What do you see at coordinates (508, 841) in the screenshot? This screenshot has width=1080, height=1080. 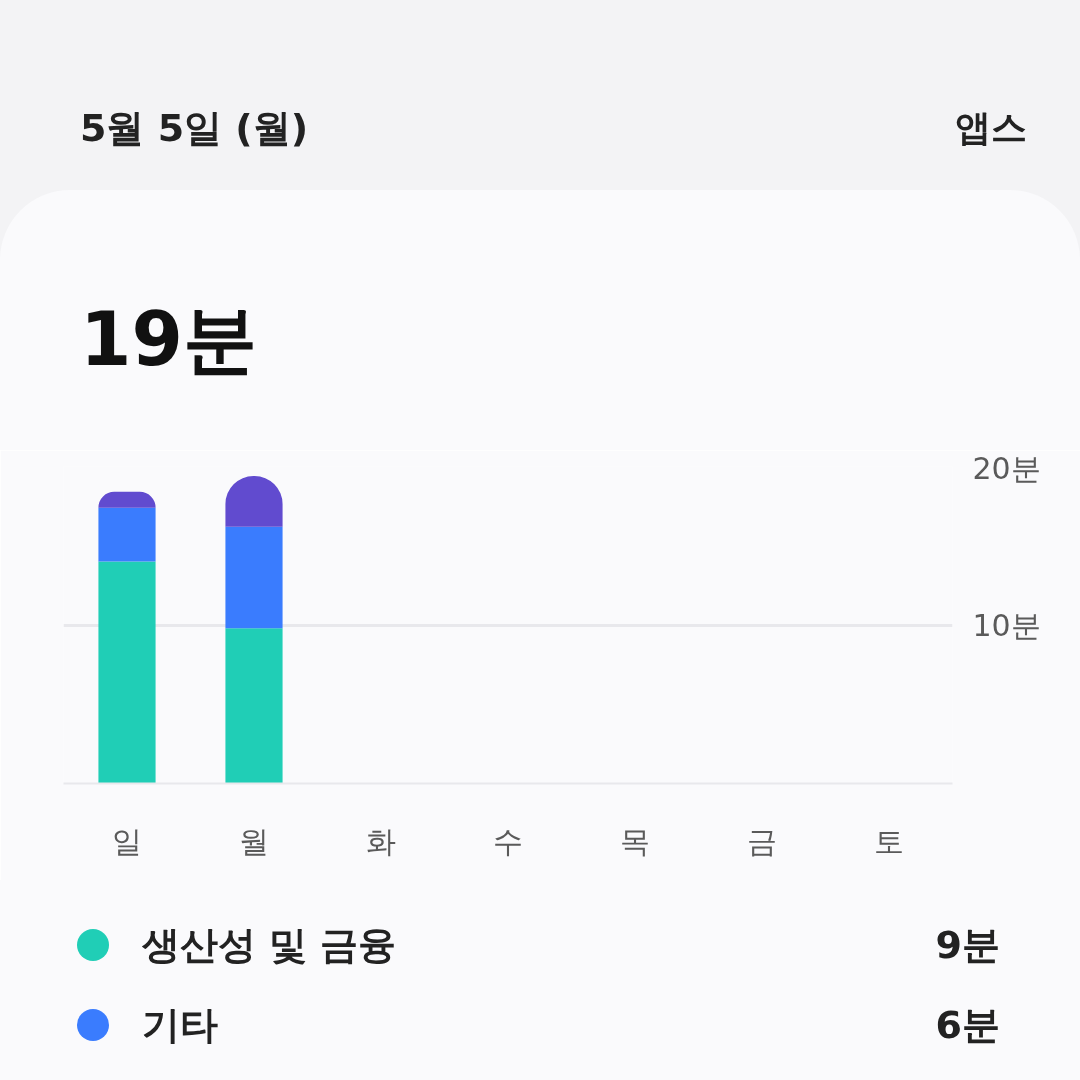 I see `x-tick-label: 수` at bounding box center [508, 841].